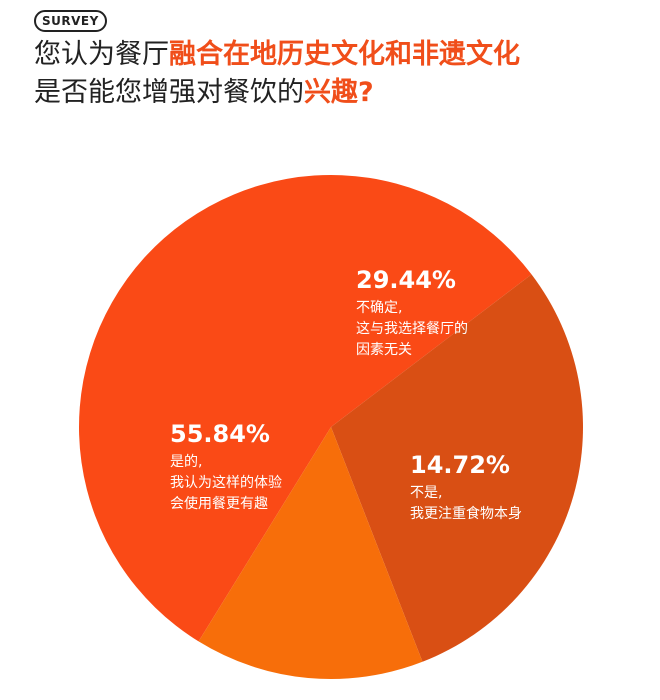 This screenshot has width=660, height=700. I want to click on slice-label-line: 会使用餐更有趣, so click(219, 503).